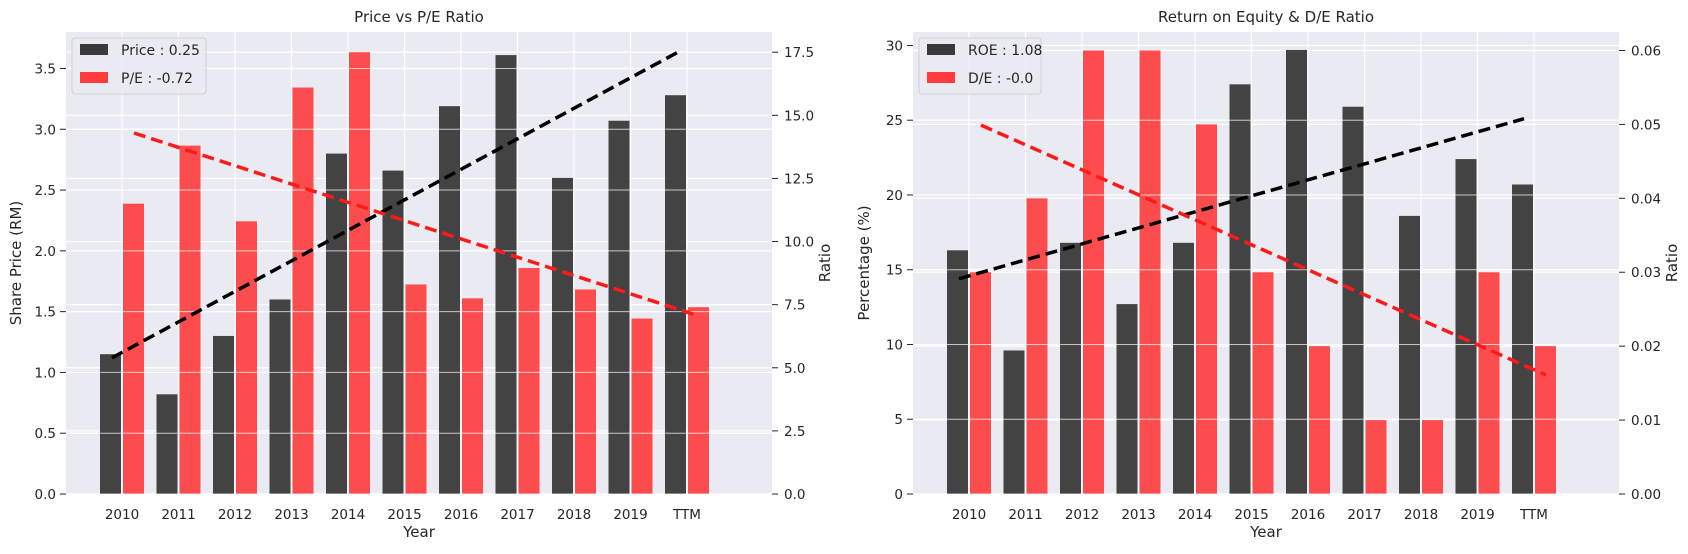 The width and height of the screenshot is (1688, 554). Describe the element at coordinates (799, 116) in the screenshot. I see `y-right-tick: 15.0` at that location.